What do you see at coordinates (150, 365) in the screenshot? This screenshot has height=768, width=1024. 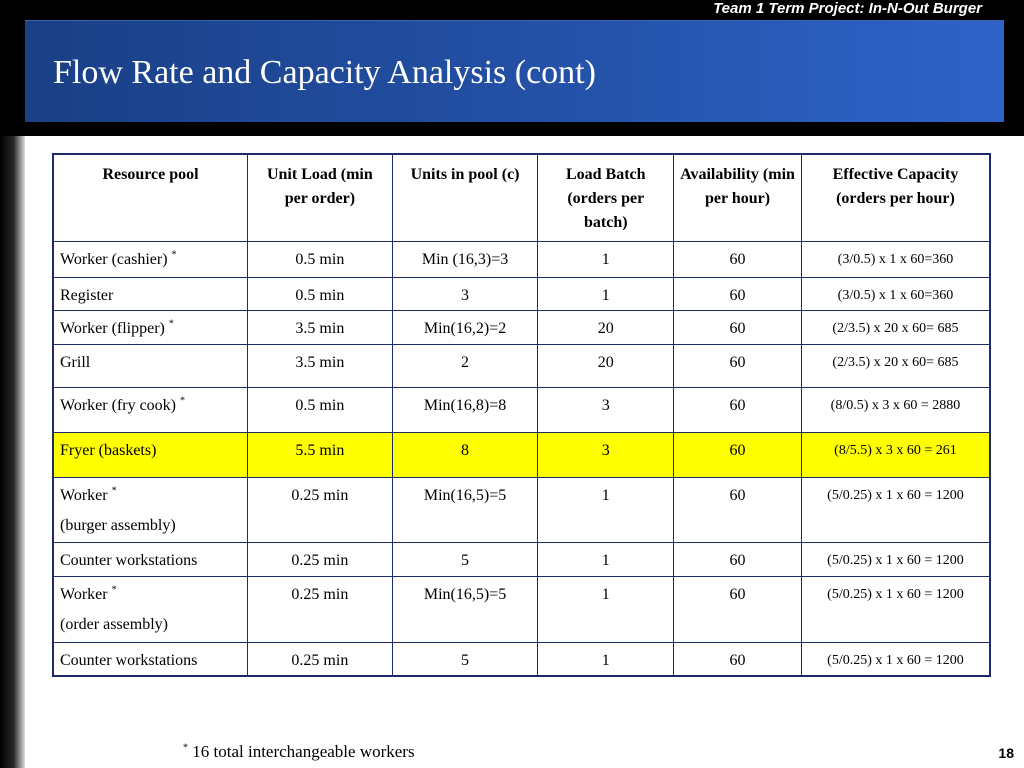 I see `cell-resource: Grill` at bounding box center [150, 365].